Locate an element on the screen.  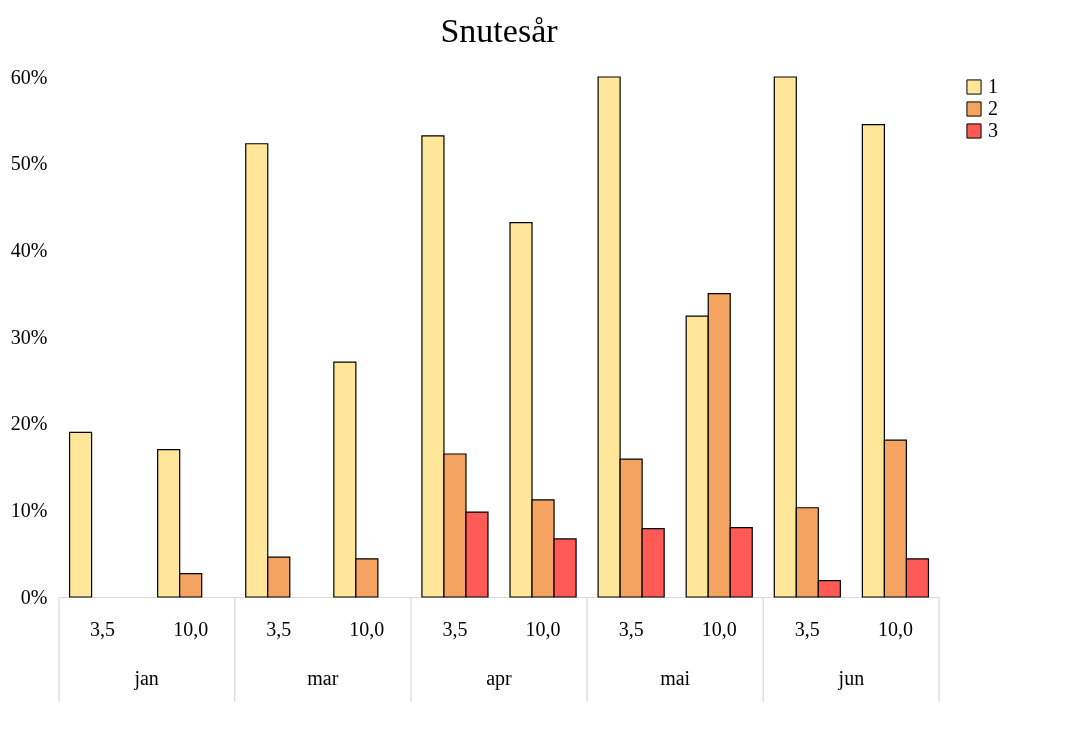
legend-label: 1 is located at coordinates (993, 86).